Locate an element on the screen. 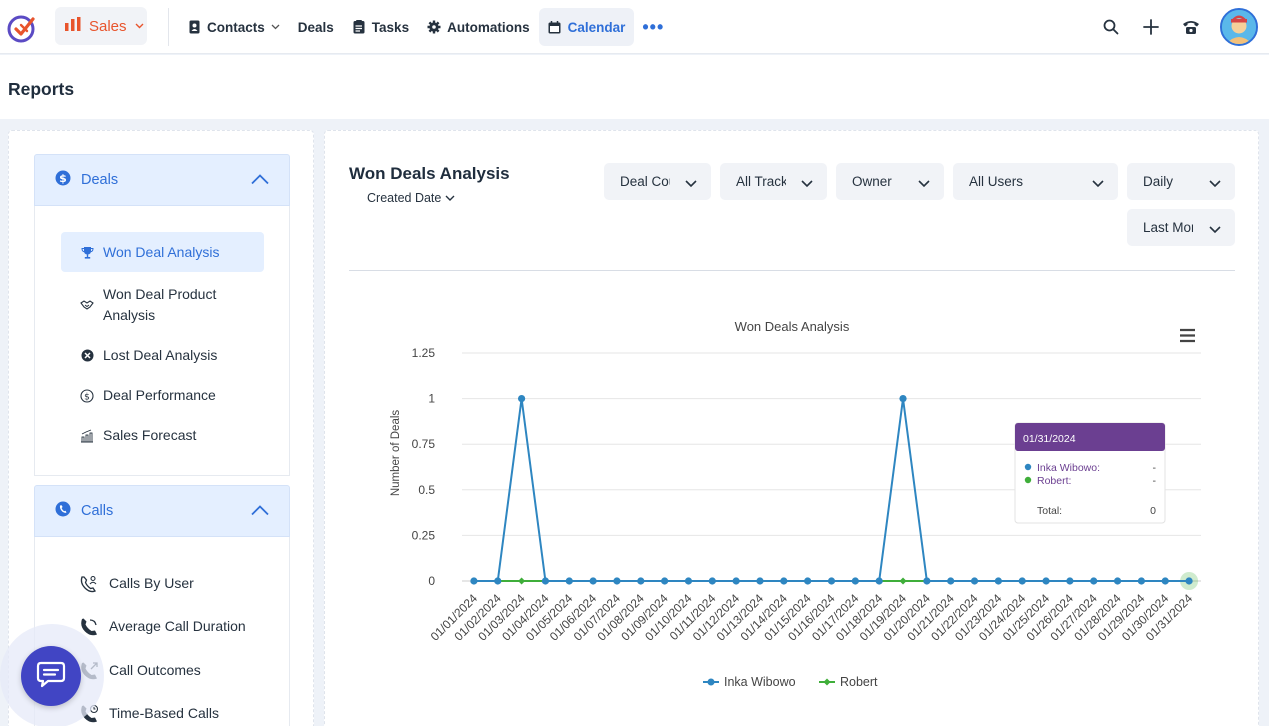 The width and height of the screenshot is (1269, 726). nav-tasks: Tasks is located at coordinates (380, 27).